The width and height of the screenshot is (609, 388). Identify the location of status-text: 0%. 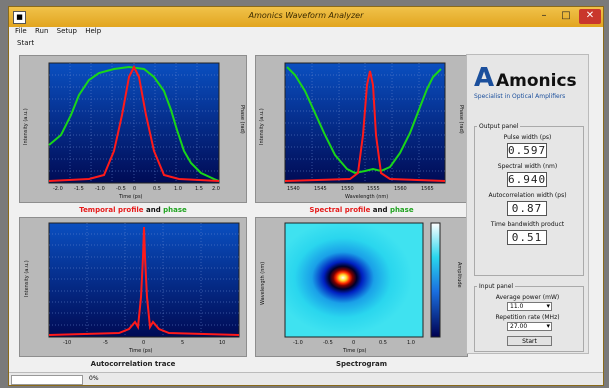
(94, 378).